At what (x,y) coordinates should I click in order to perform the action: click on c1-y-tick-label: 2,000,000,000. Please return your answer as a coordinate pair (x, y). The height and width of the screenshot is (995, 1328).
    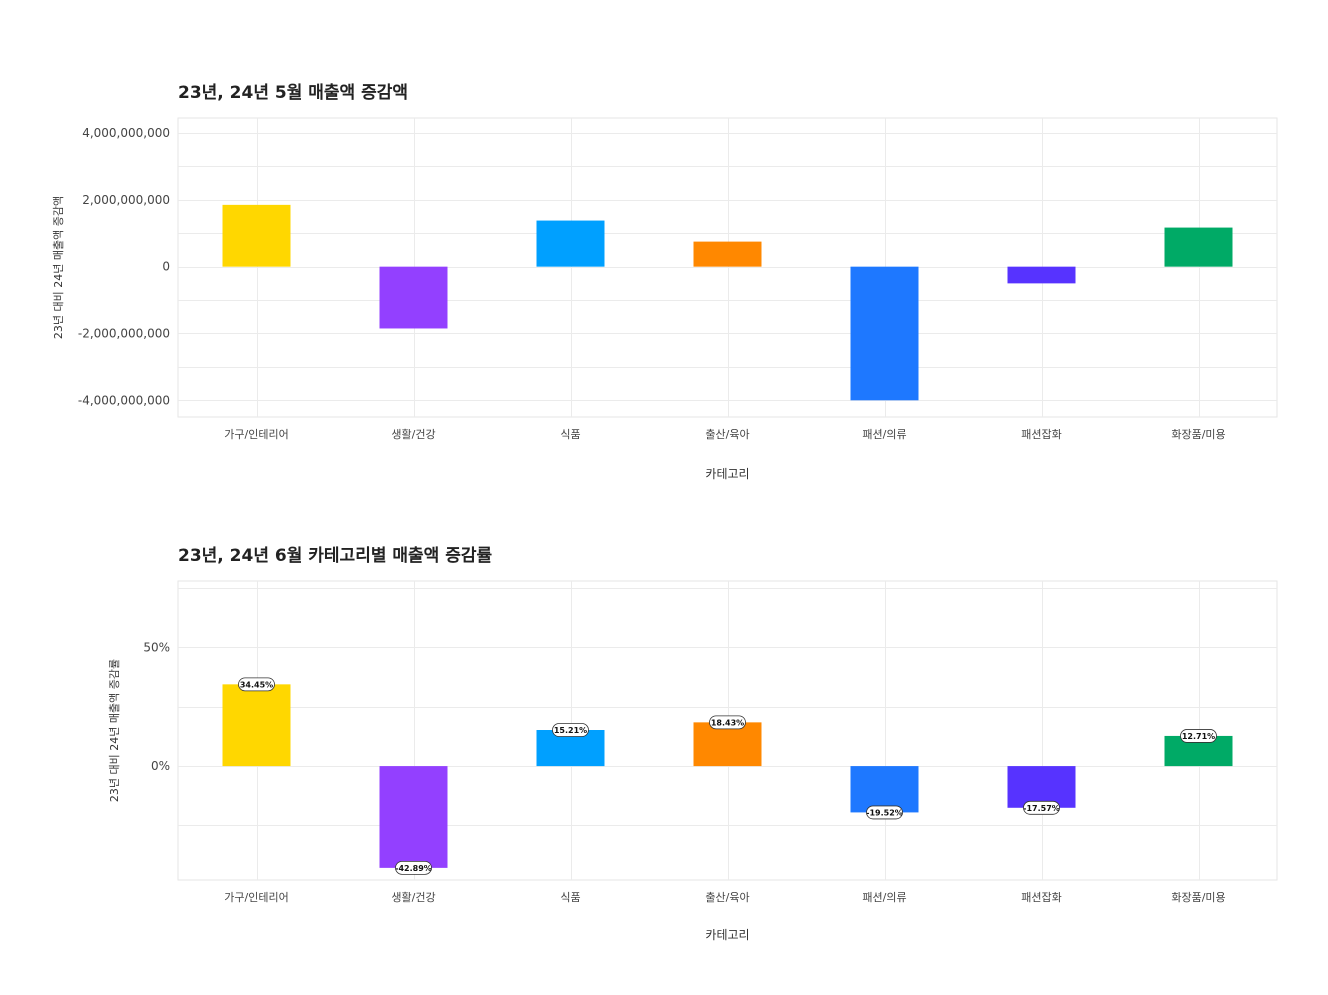
    Looking at the image, I should click on (126, 200).